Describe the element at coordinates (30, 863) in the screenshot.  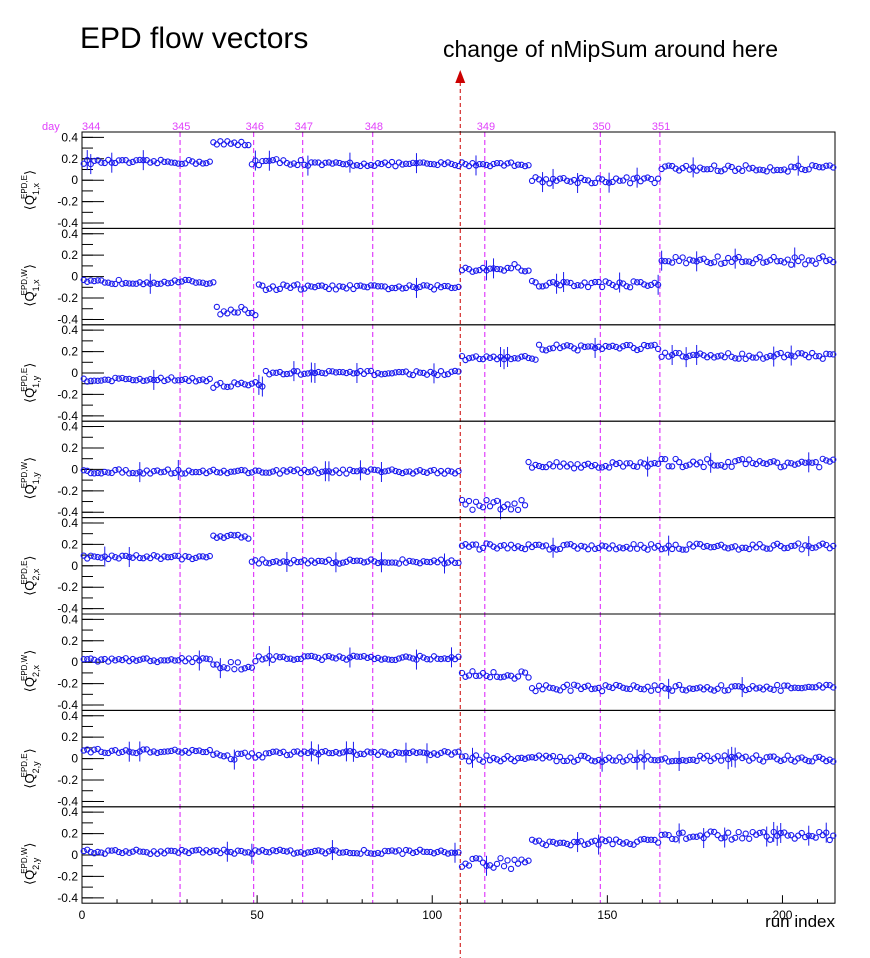
I see `panel-y-label: ⟨Q2,yEPD,W⟩` at that location.